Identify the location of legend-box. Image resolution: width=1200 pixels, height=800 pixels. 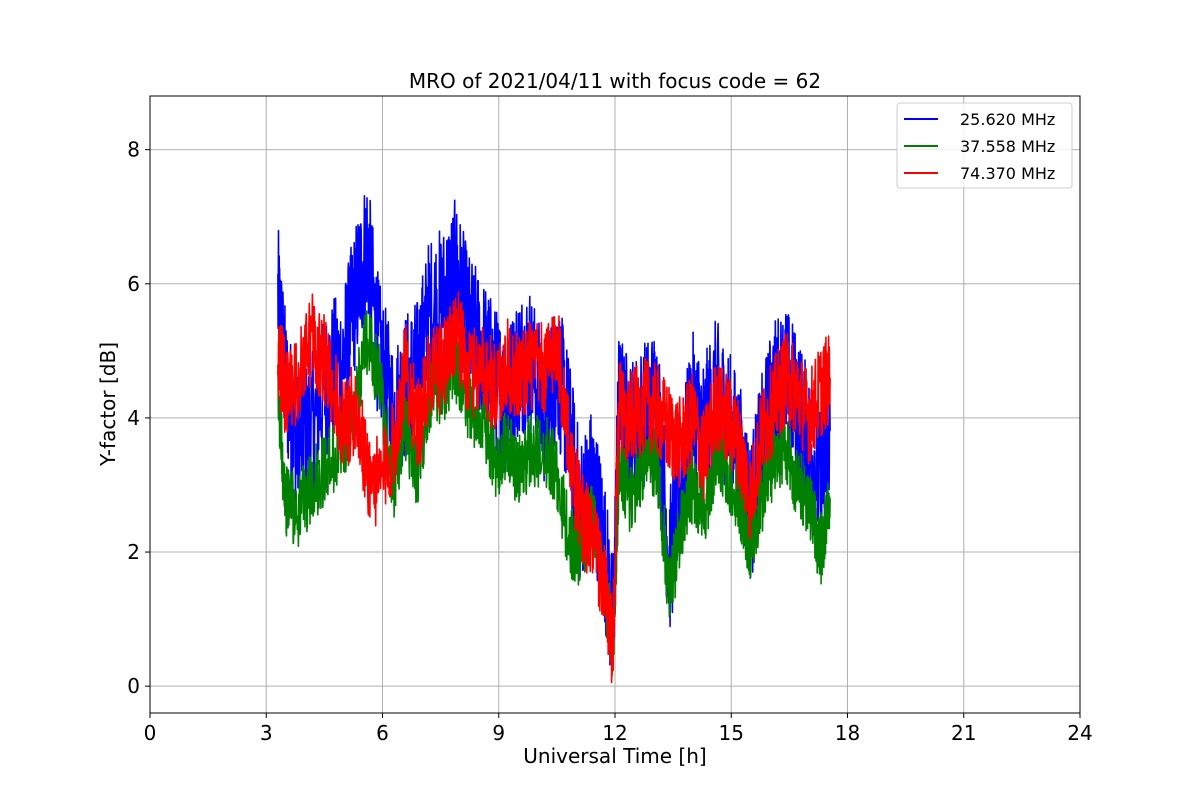
(984, 145).